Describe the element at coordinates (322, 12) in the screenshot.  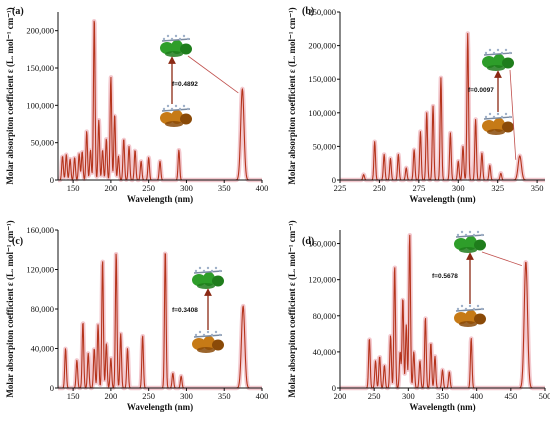
I see `y-tick-label: 250,000` at that location.